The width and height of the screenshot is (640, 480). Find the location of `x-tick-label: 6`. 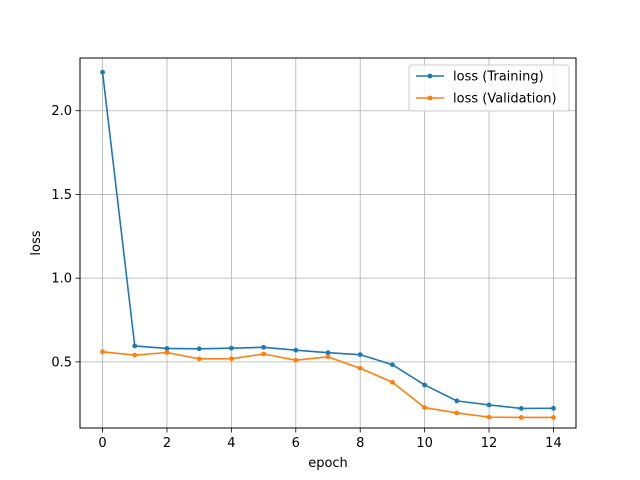

x-tick-label: 6 is located at coordinates (296, 443).